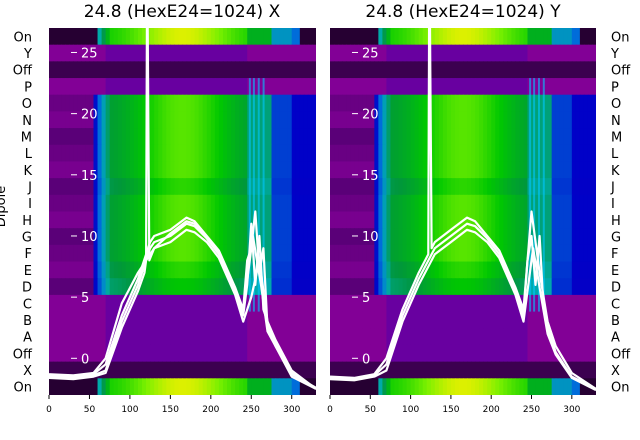 Image resolution: width=640 pixels, height=440 pixels. What do you see at coordinates (89, 115) in the screenshot?
I see `overlay-ytick-label: 20` at bounding box center [89, 115].